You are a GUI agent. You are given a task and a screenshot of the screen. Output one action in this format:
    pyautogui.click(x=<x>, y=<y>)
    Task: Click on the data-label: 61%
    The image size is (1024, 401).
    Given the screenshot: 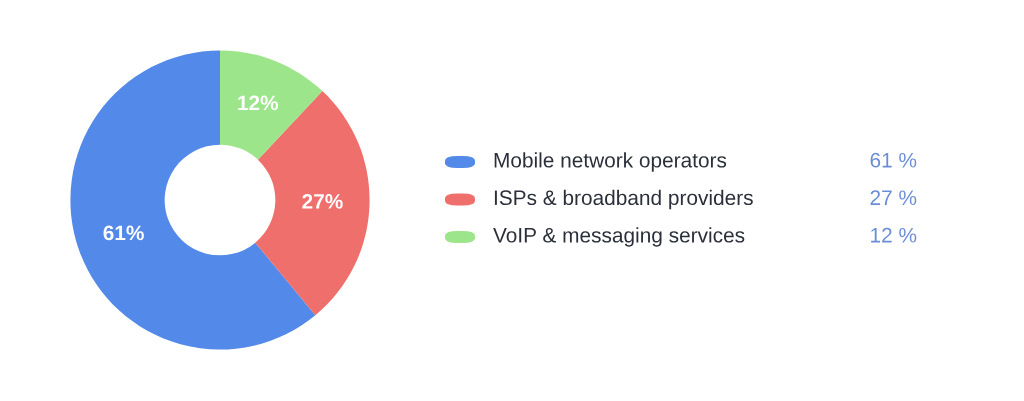 What is the action you would take?
    pyautogui.click(x=123, y=233)
    